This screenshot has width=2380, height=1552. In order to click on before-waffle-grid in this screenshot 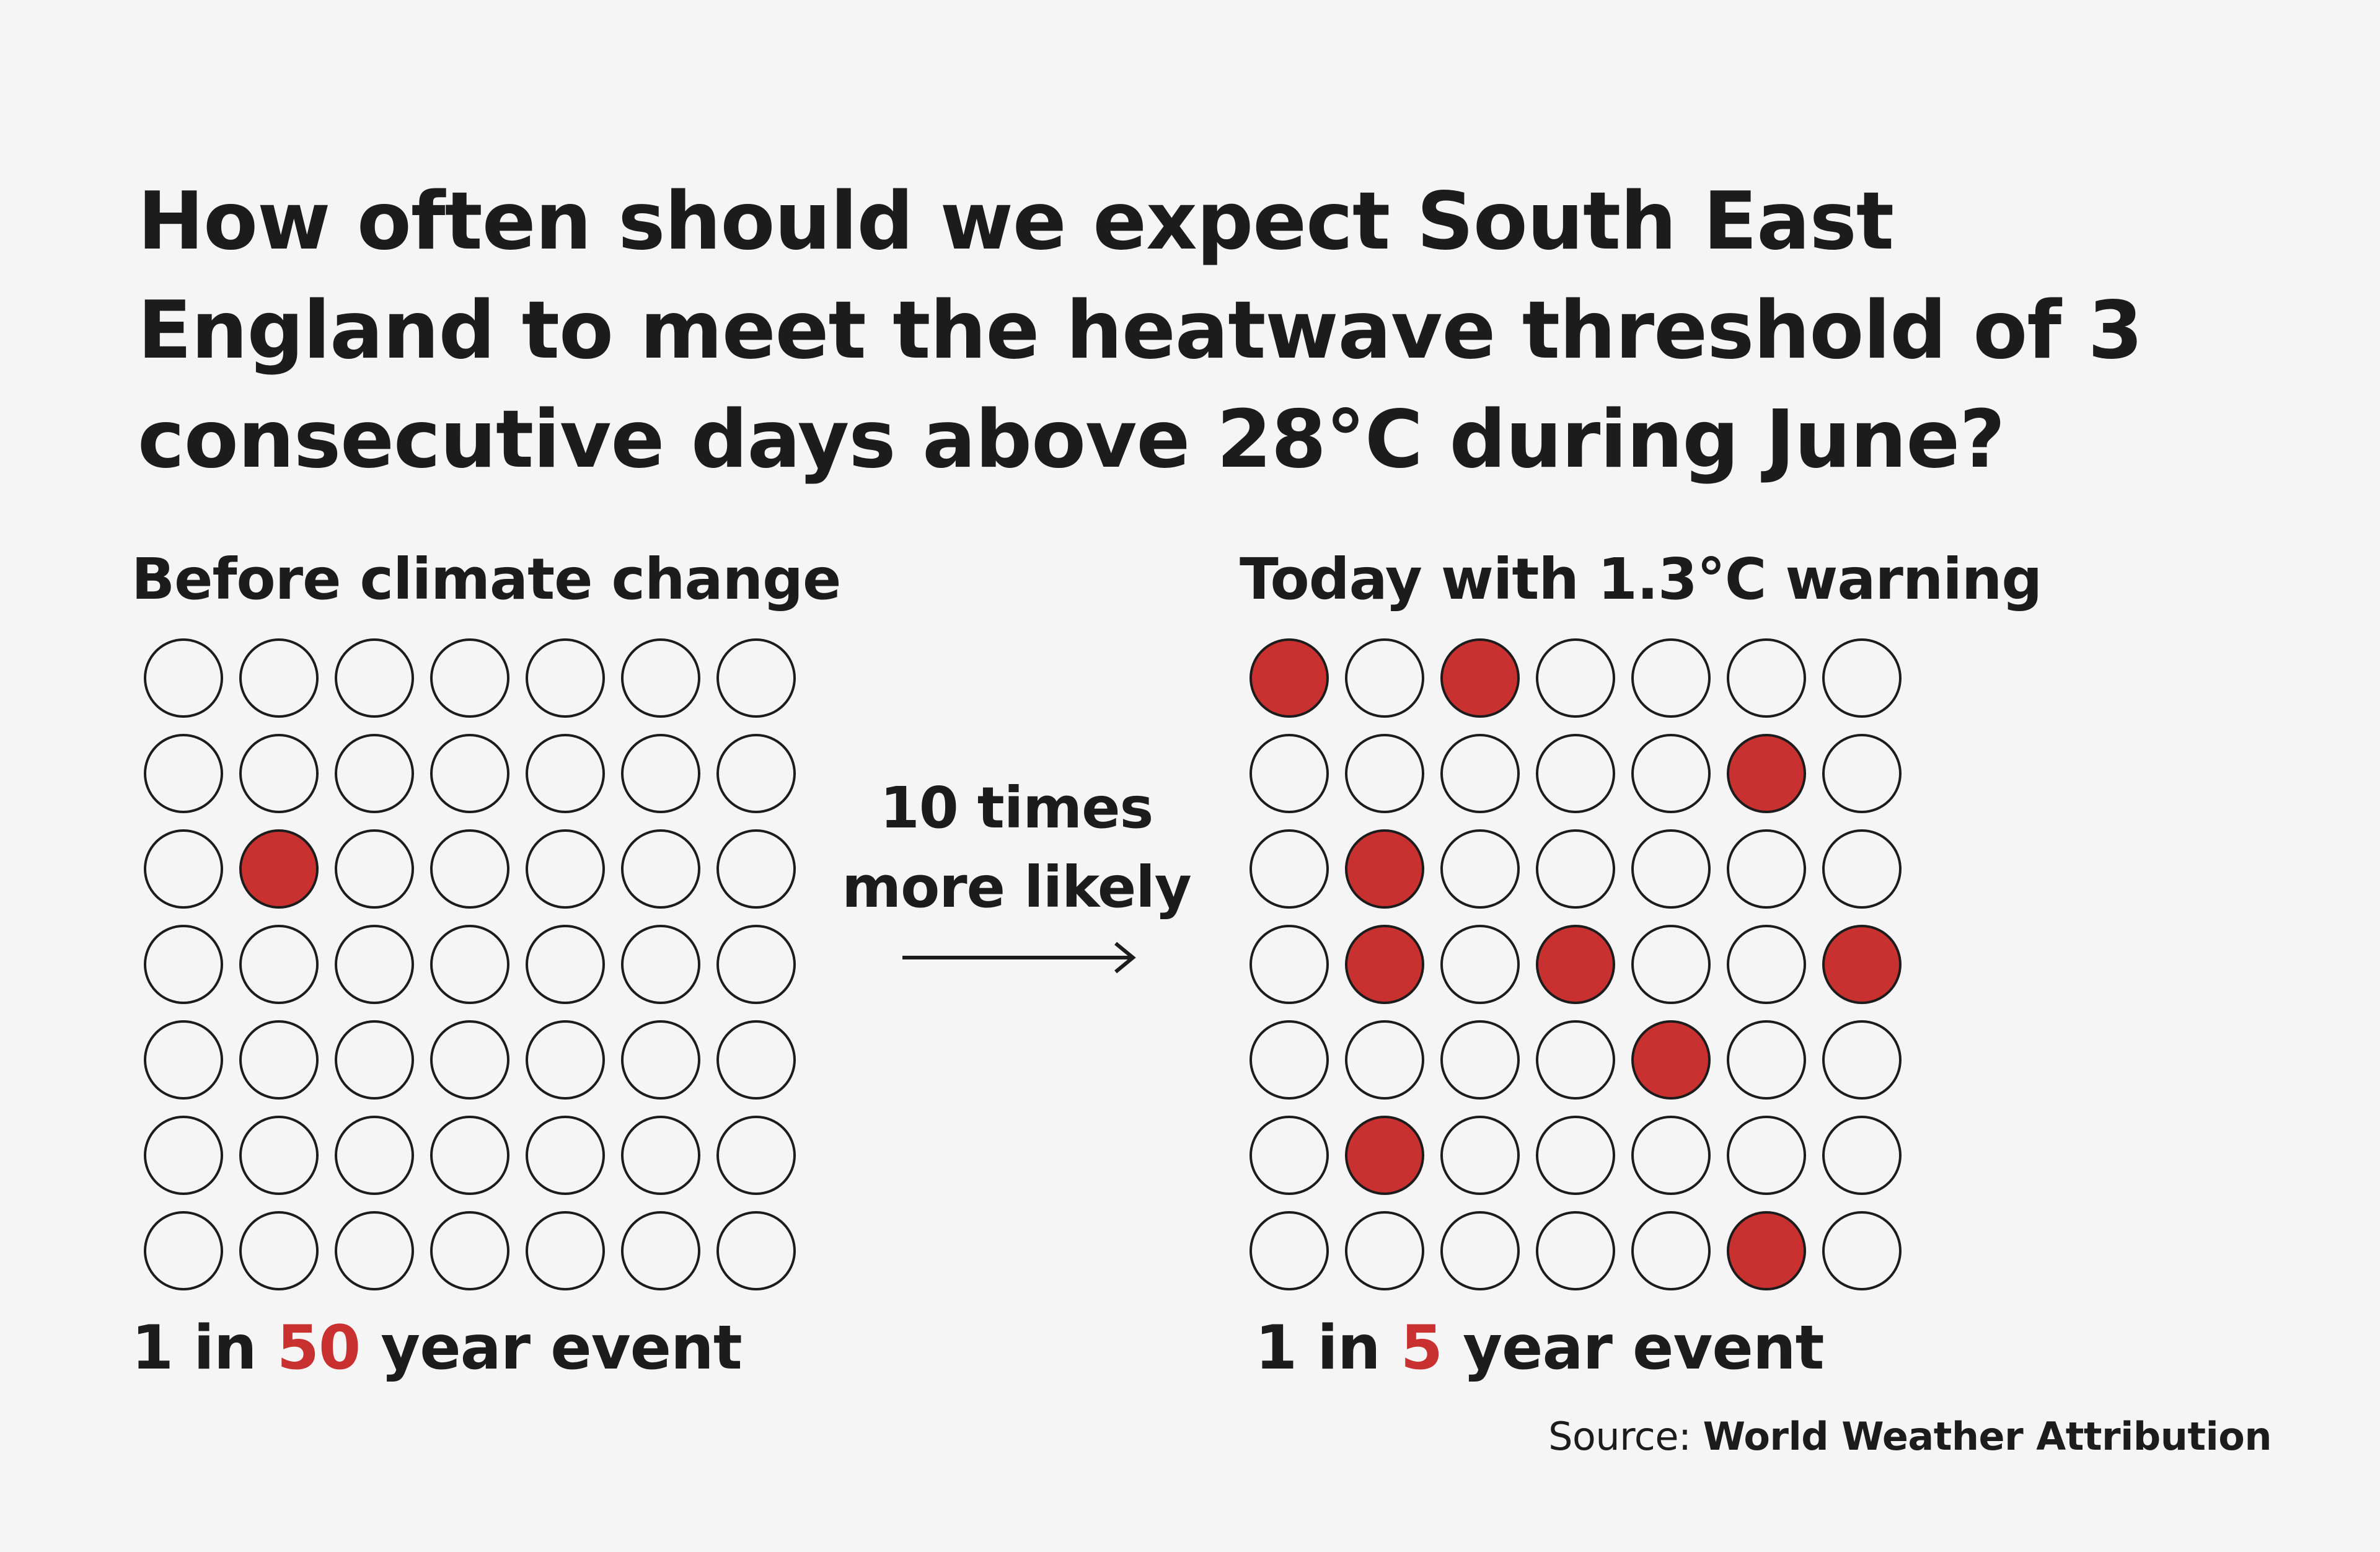, I will do `click(470, 964)`.